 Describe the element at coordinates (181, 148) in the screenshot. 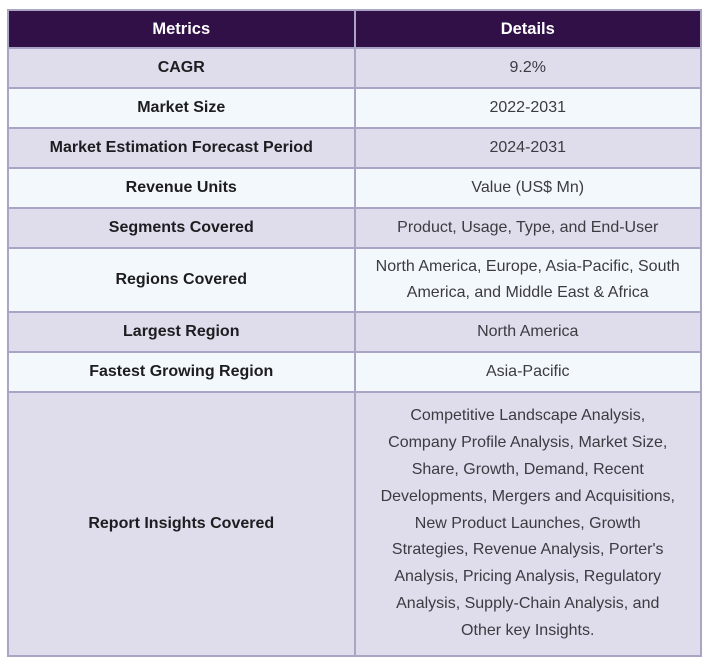

I see `metric-cell: Market Estimation Forecast Period` at that location.